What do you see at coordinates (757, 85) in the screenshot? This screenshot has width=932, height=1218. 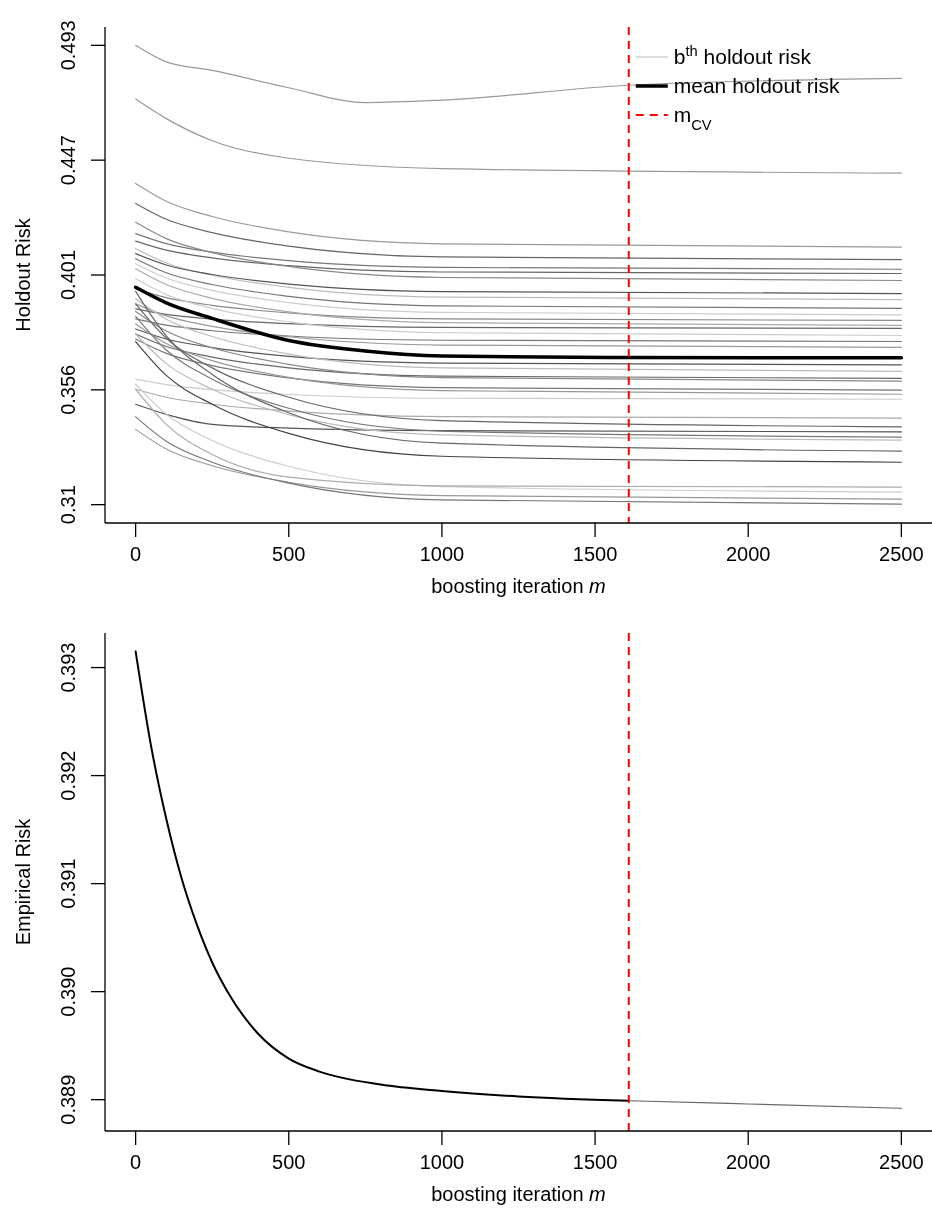 I see `legend-label: mean holdout risk` at bounding box center [757, 85].